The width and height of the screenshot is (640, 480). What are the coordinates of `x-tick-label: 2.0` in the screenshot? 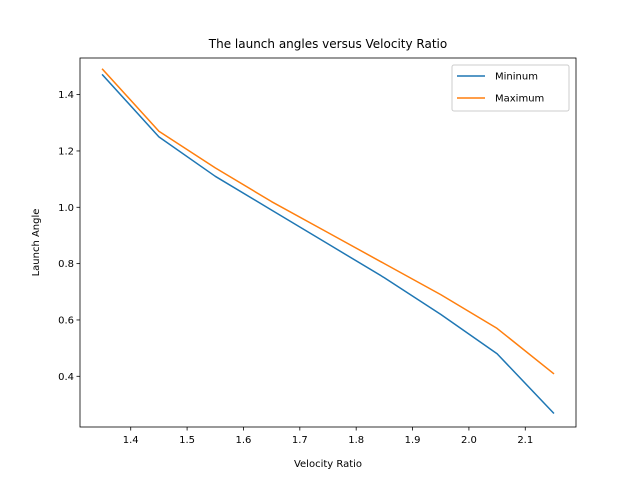 It's located at (469, 440).